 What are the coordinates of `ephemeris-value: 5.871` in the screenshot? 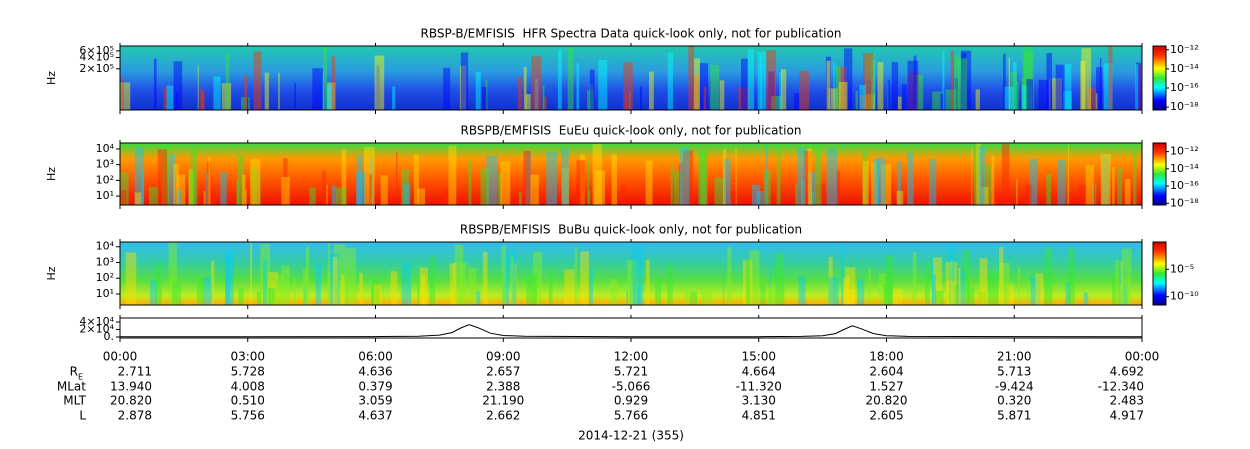 It's located at (1014, 416).